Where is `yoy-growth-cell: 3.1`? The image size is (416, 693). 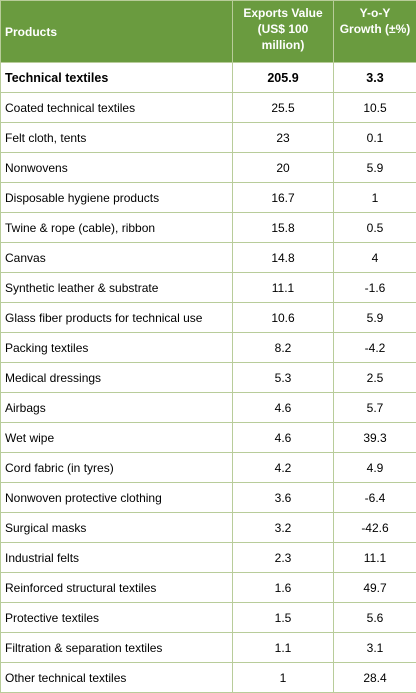 yoy-growth-cell: 3.1 is located at coordinates (375, 648).